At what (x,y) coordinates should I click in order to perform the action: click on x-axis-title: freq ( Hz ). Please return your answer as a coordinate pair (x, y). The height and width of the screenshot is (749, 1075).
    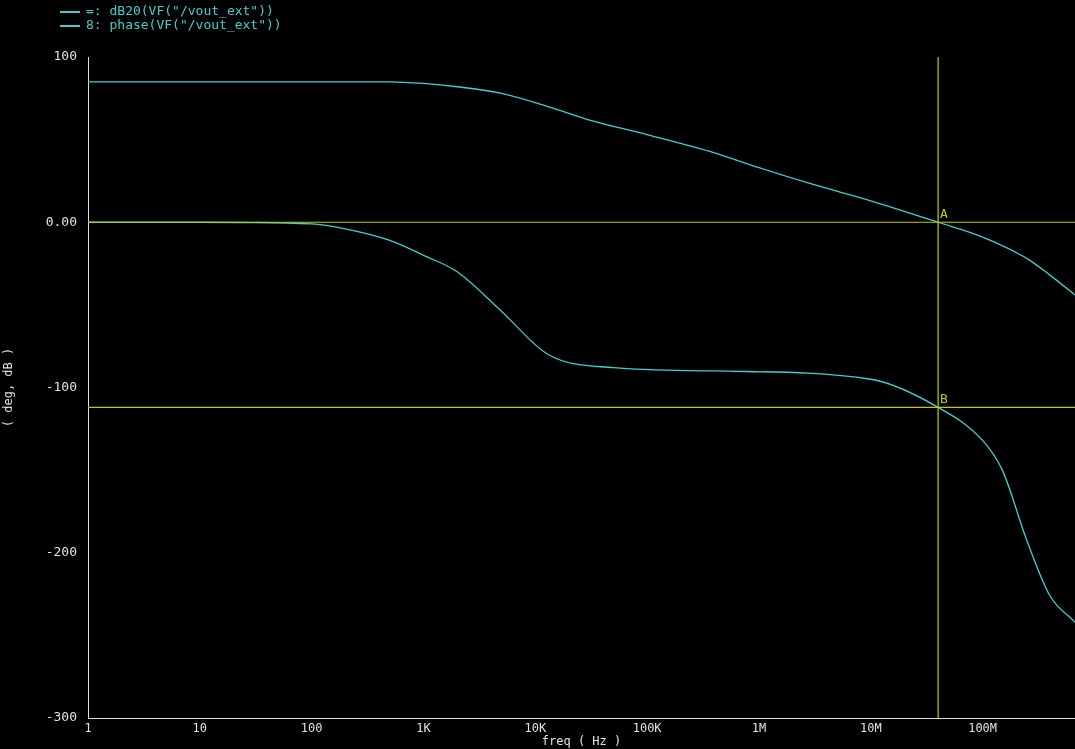
    Looking at the image, I should click on (581, 740).